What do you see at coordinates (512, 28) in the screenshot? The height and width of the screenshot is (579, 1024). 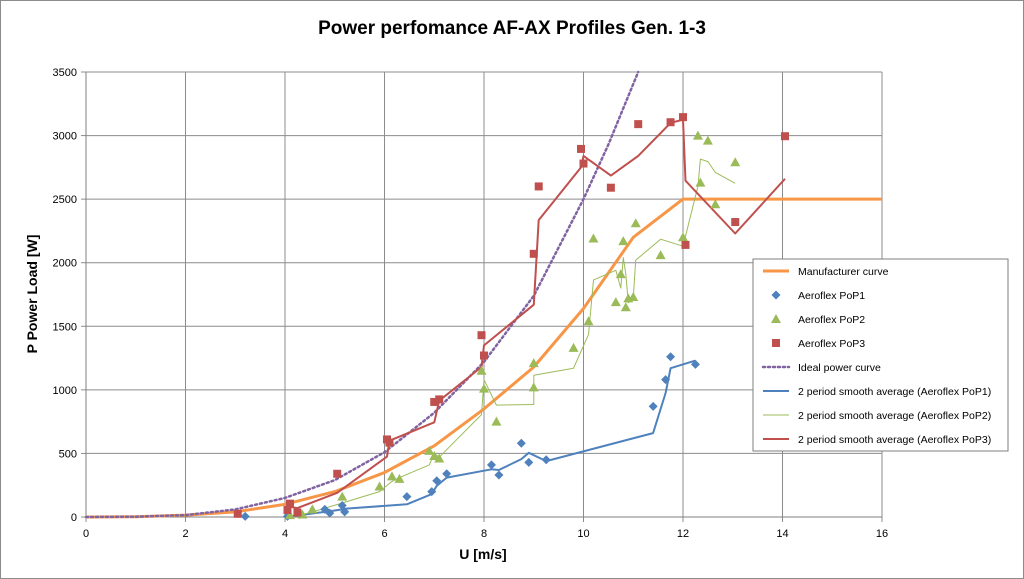 I see `chart-title: Power perfomance AF-AX Profiles Gen. 1-3` at bounding box center [512, 28].